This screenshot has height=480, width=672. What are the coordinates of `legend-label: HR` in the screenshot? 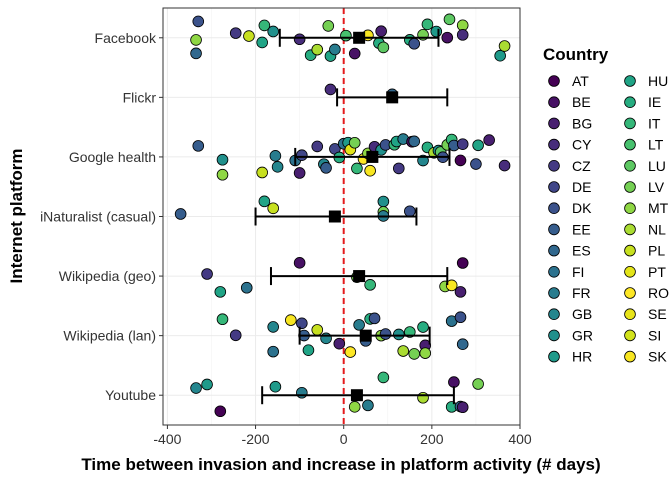 It's located at (582, 357).